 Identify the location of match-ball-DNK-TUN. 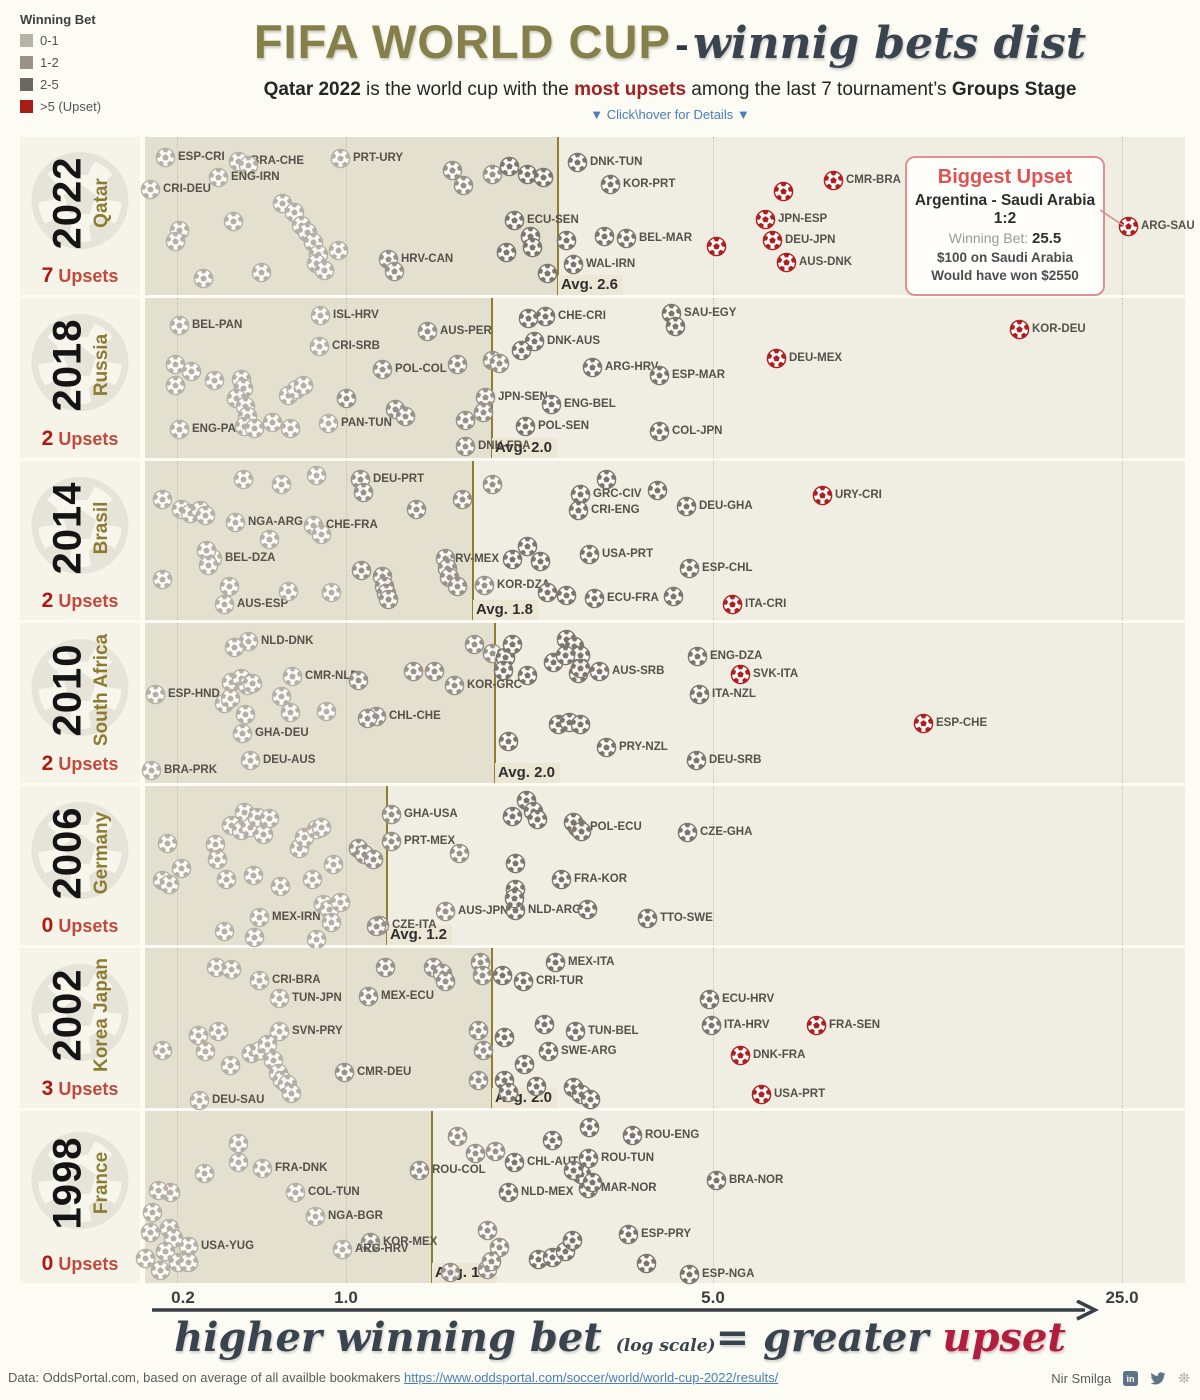
(577, 162).